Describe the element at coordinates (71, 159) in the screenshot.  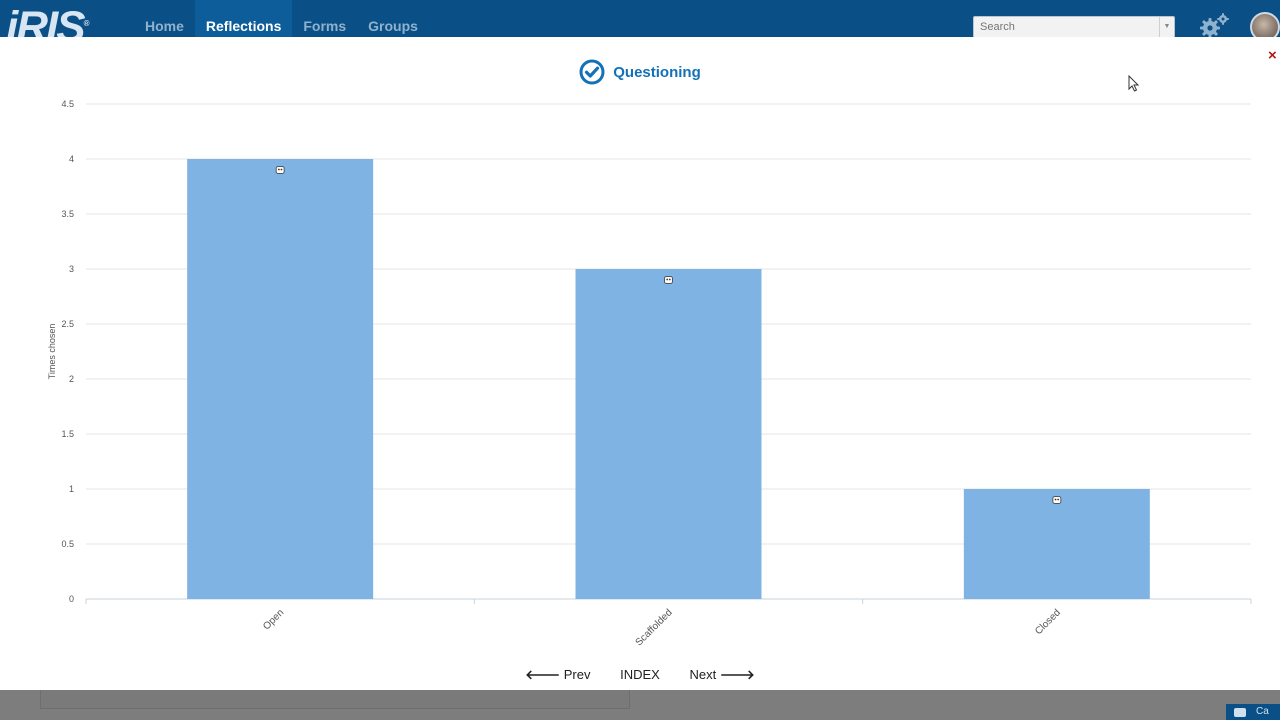
I see `y-tick-label: 4` at that location.